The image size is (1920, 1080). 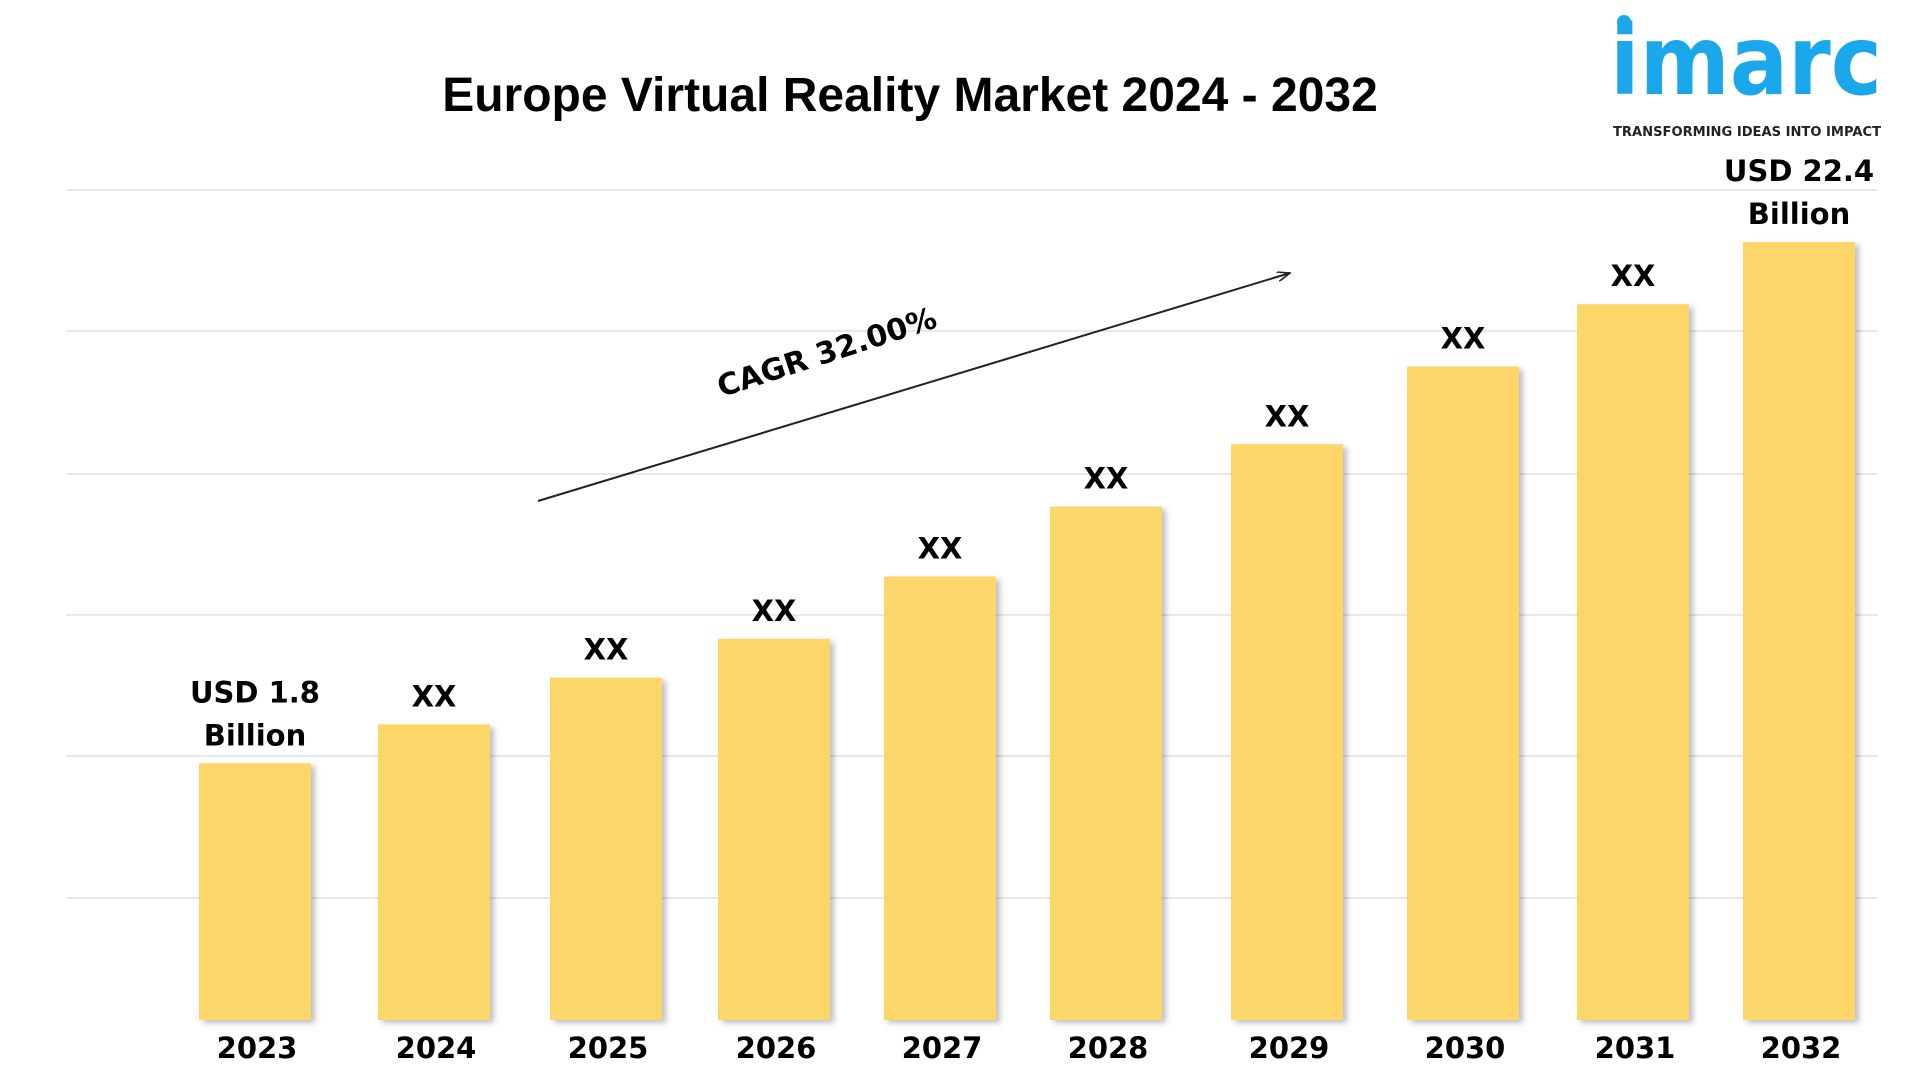 What do you see at coordinates (776, 1048) in the screenshot?
I see `x-tick-label: 2026` at bounding box center [776, 1048].